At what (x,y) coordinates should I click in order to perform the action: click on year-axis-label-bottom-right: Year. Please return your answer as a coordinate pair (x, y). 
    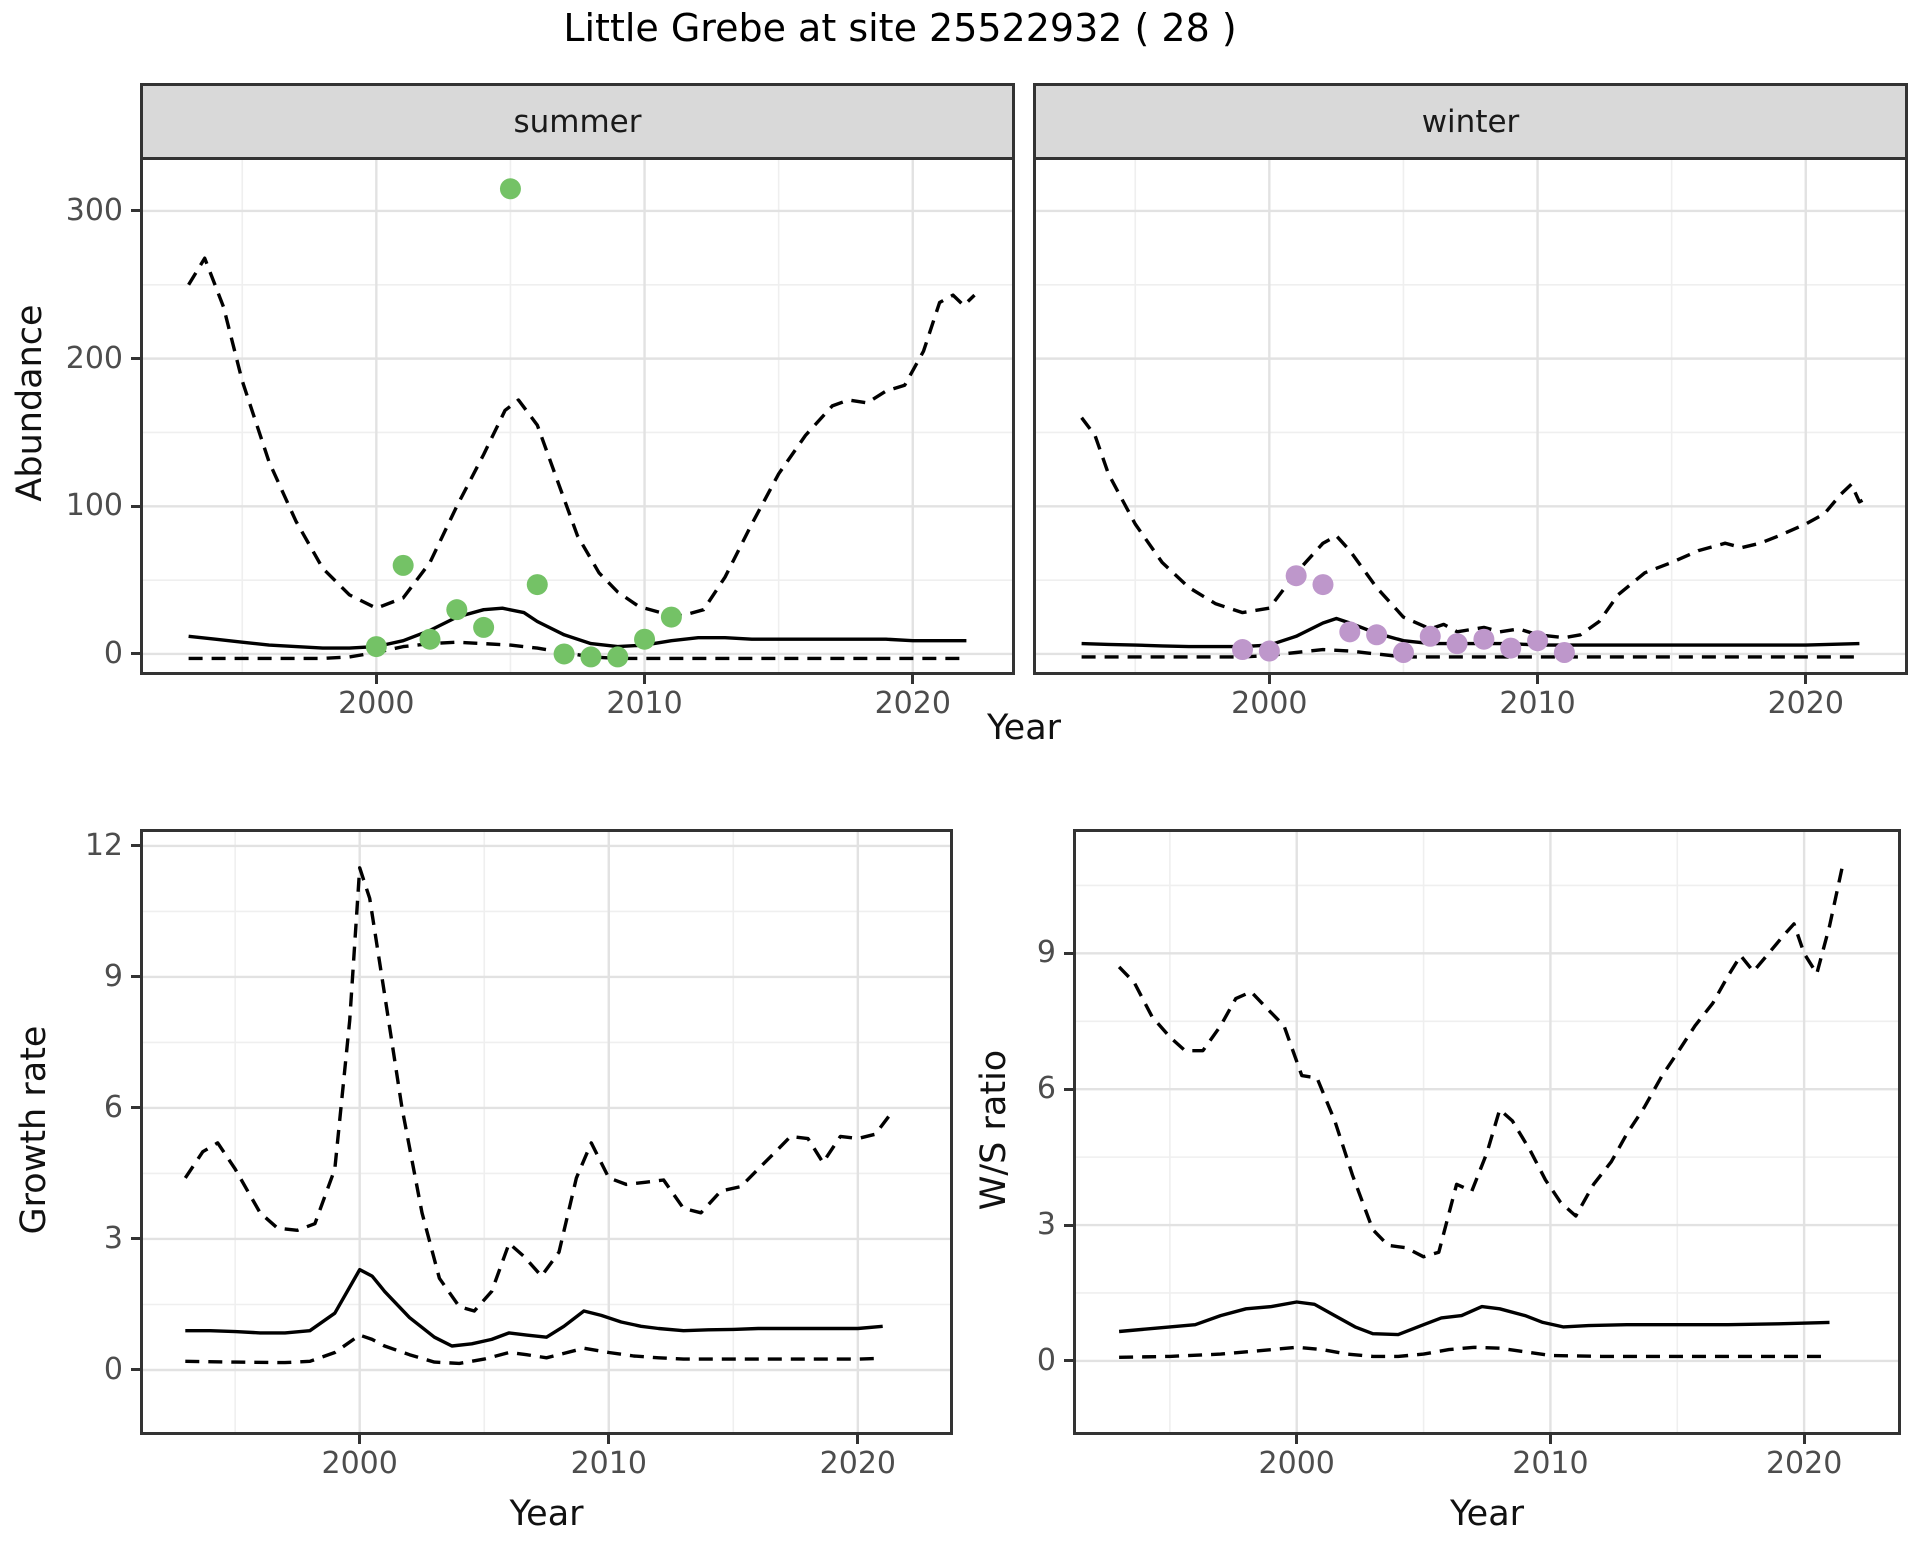
    Looking at the image, I should click on (1487, 1514).